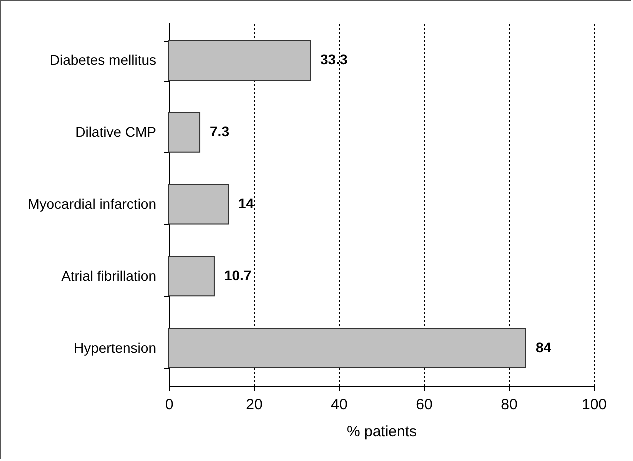  I want to click on y-tick-label: Hypertension, so click(115, 348).